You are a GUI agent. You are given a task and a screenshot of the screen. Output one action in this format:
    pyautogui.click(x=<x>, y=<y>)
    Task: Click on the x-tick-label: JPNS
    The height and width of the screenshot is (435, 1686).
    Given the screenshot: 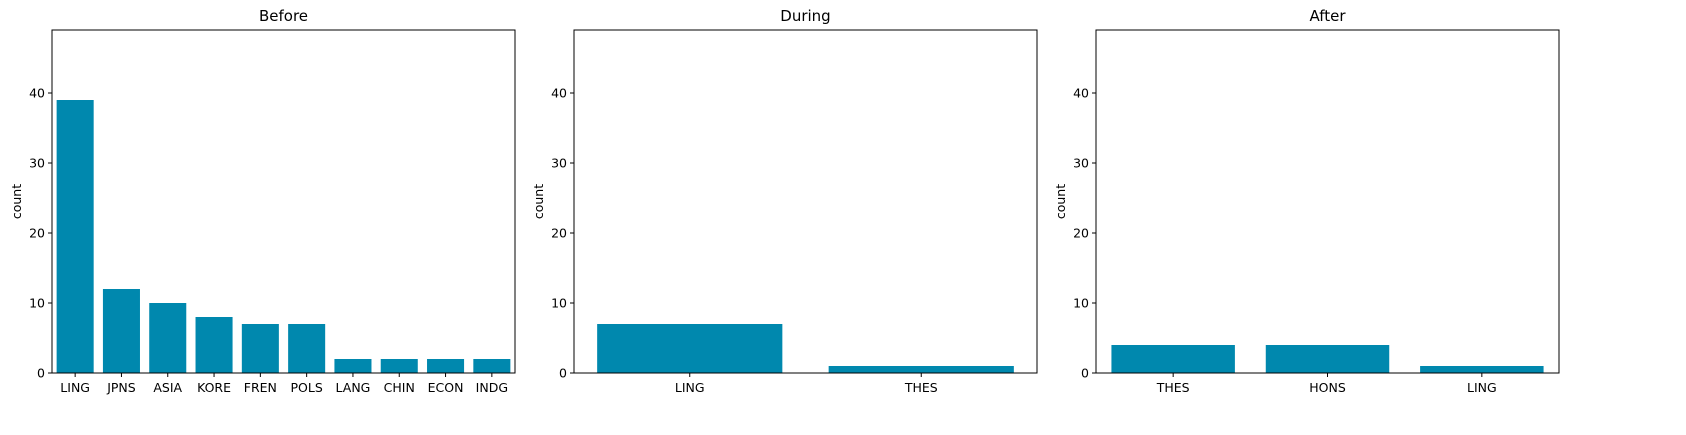 What is the action you would take?
    pyautogui.click(x=121, y=387)
    